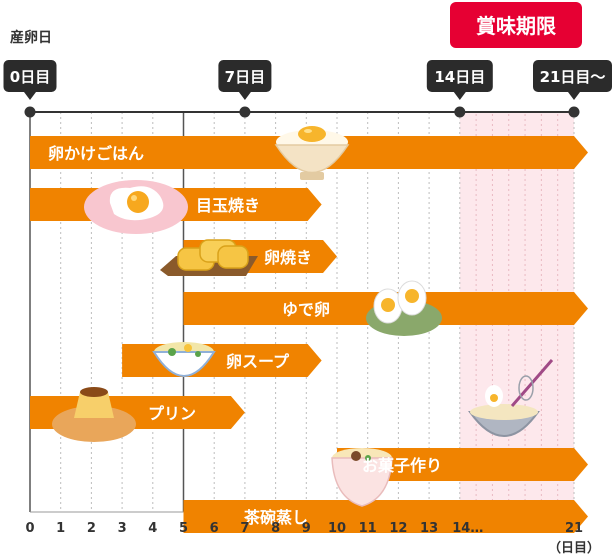 The image size is (615, 559). I want to click on milestone-7: 7日目, so click(245, 89).